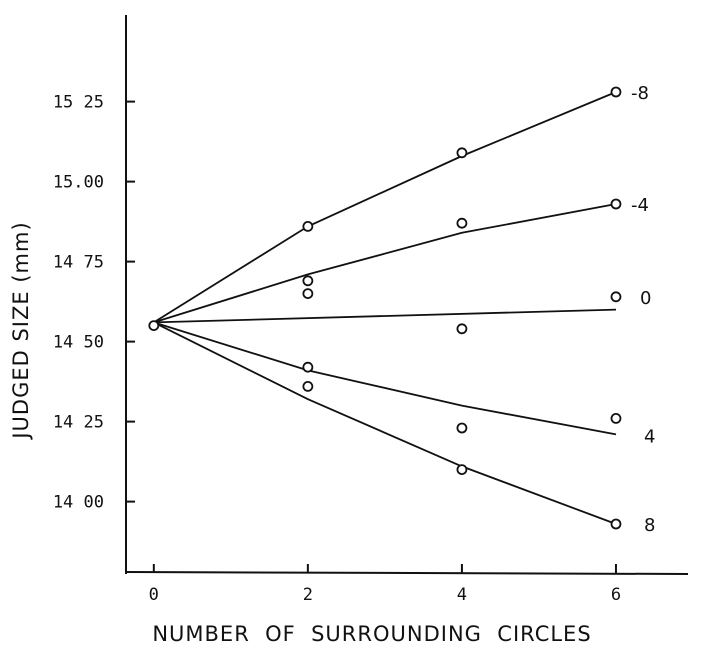  I want to click on data-point-origin, so click(154, 326).